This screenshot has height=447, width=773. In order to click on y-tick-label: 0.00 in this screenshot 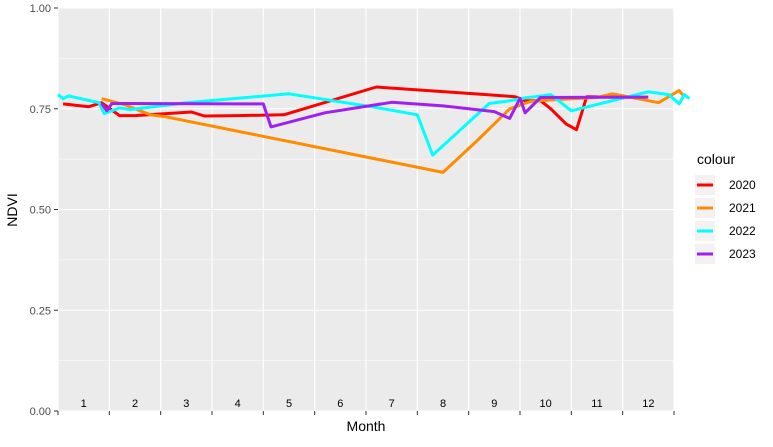, I will do `click(40, 412)`.